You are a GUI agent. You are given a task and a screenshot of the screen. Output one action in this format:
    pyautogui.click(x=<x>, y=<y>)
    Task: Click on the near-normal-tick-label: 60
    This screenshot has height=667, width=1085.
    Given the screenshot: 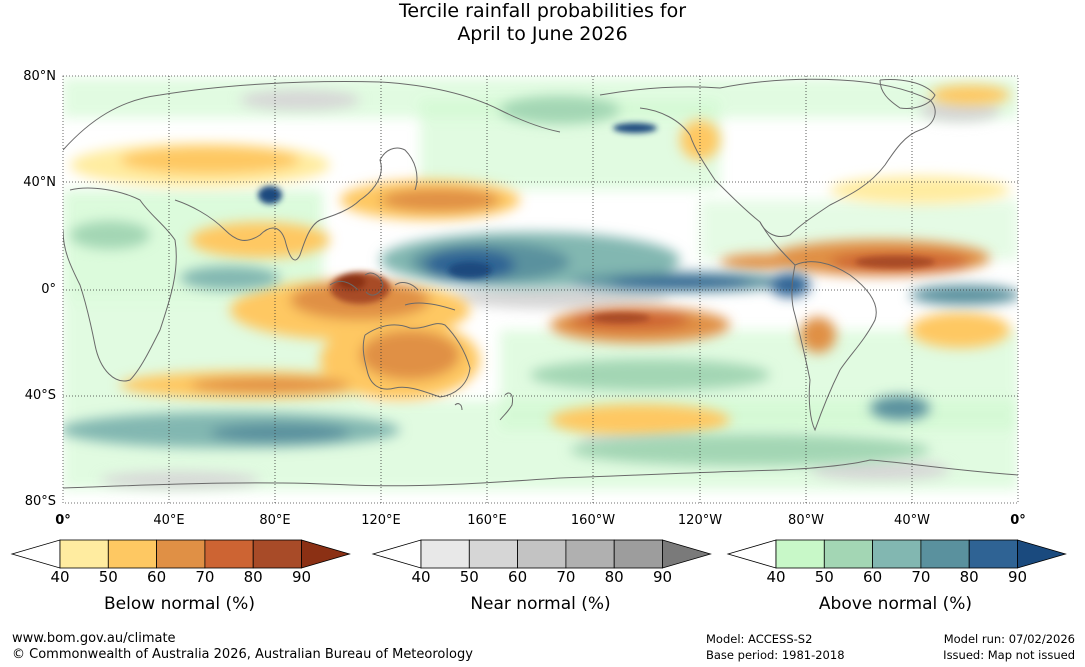 What is the action you would take?
    pyautogui.click(x=518, y=577)
    